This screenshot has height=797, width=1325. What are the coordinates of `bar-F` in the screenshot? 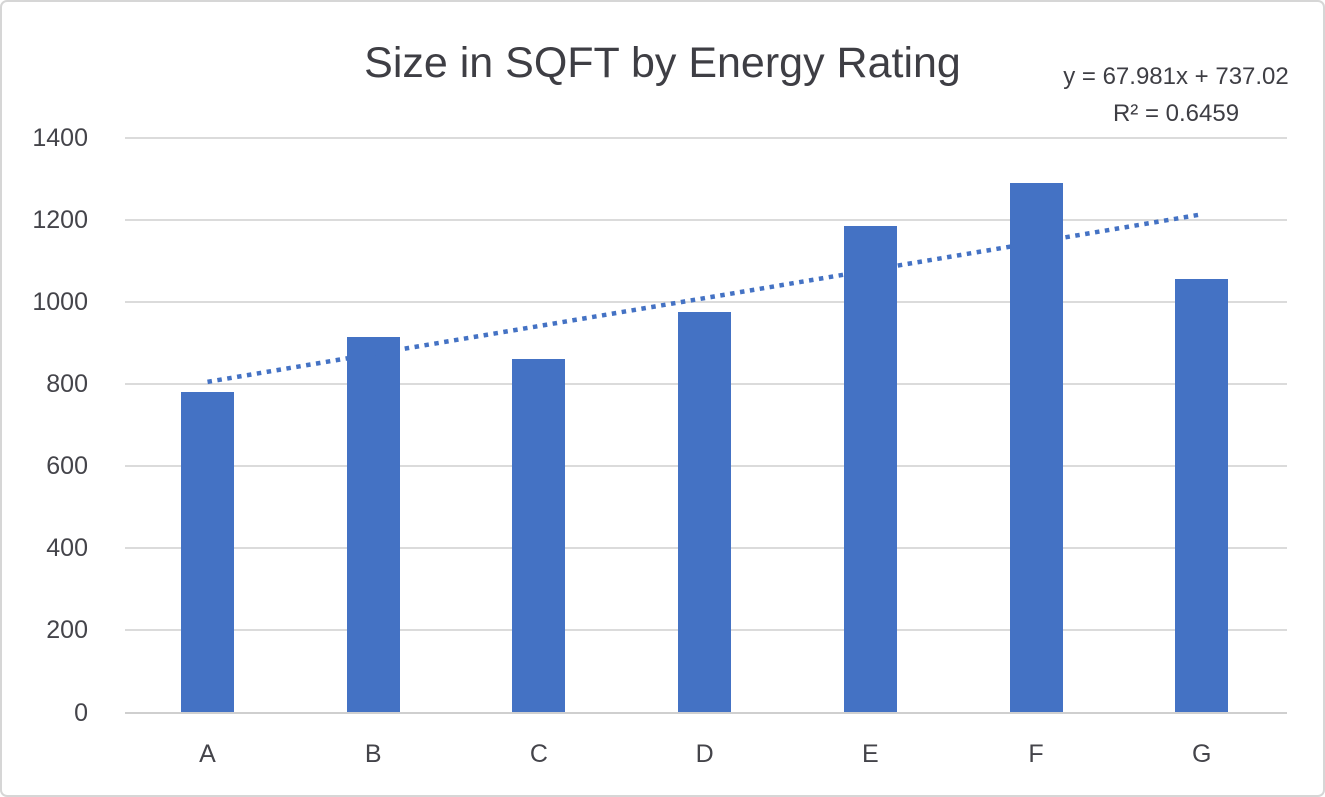 It's located at (1036, 447).